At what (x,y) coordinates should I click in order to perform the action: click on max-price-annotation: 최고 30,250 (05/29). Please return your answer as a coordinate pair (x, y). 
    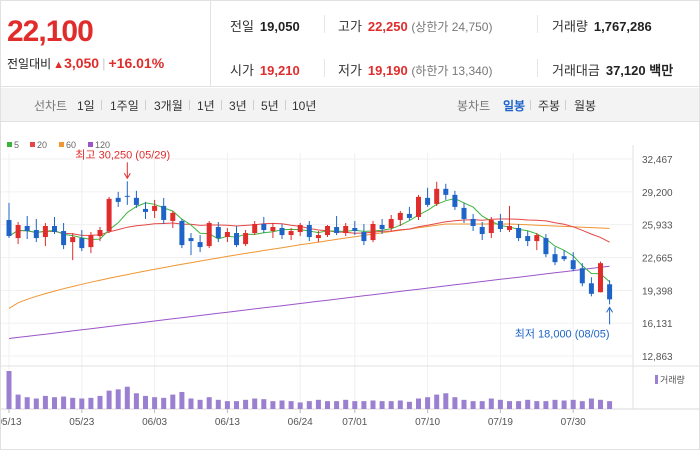
    Looking at the image, I should click on (122, 154).